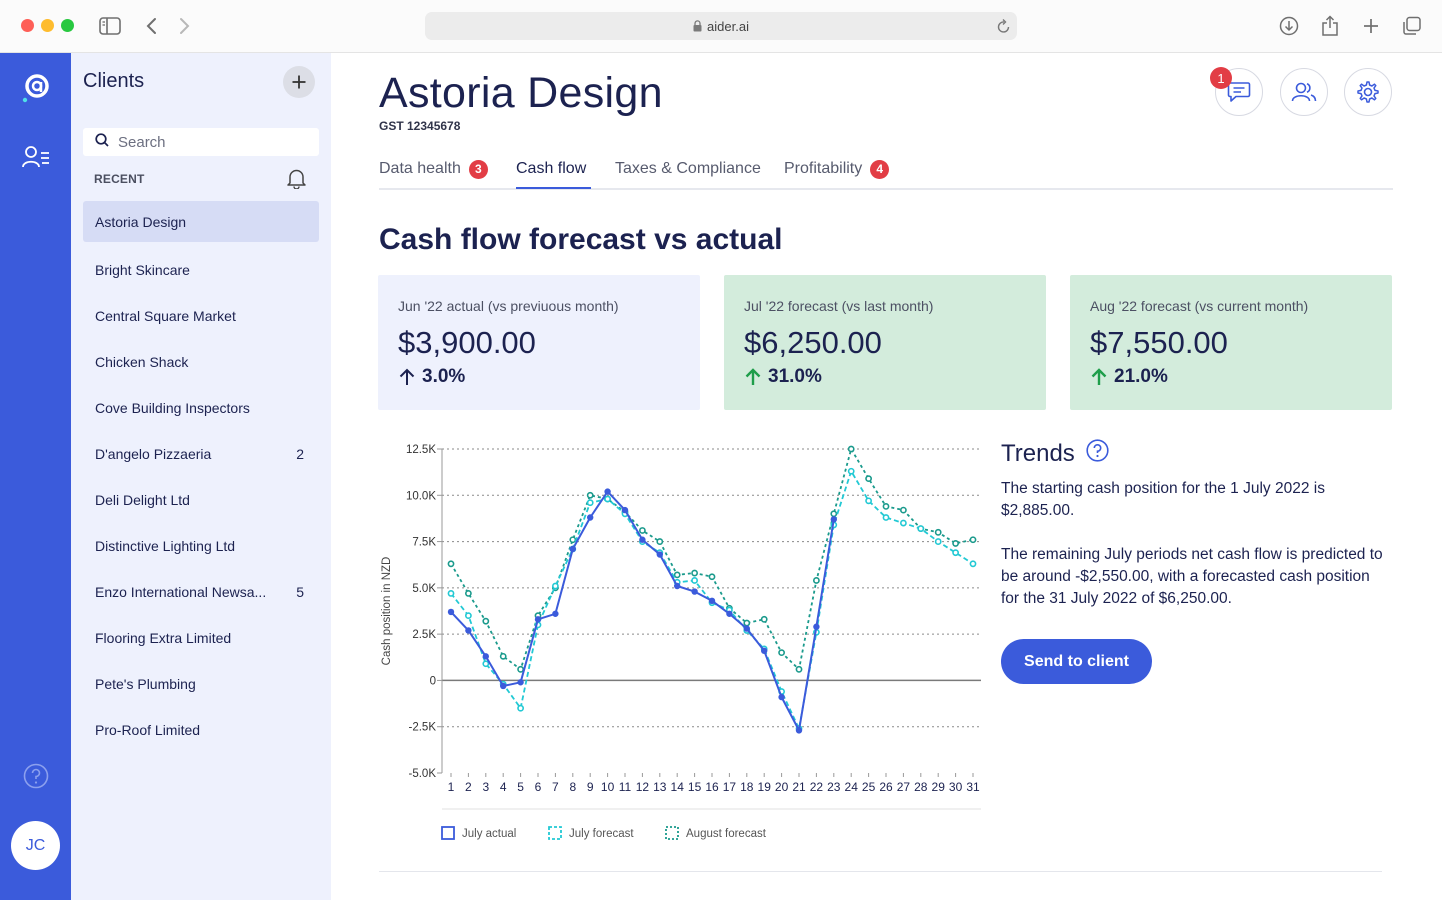 The height and width of the screenshot is (900, 1442). Describe the element at coordinates (424, 635) in the screenshot. I see `y-tick-label: 2.5K` at that location.